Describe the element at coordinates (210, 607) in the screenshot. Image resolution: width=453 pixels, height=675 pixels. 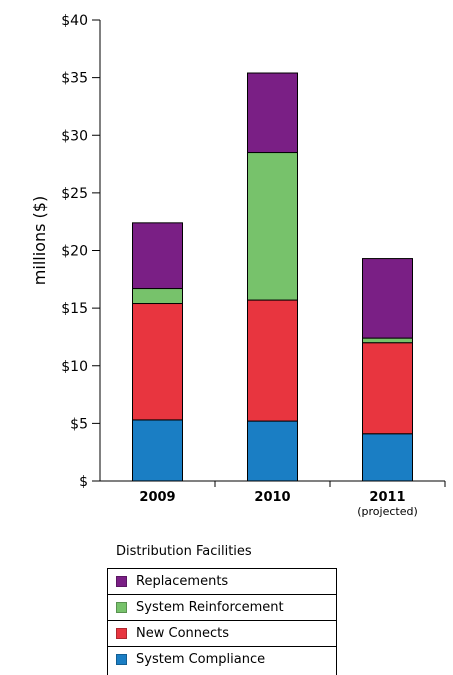
I see `legend-label: System Reinforcement` at that location.